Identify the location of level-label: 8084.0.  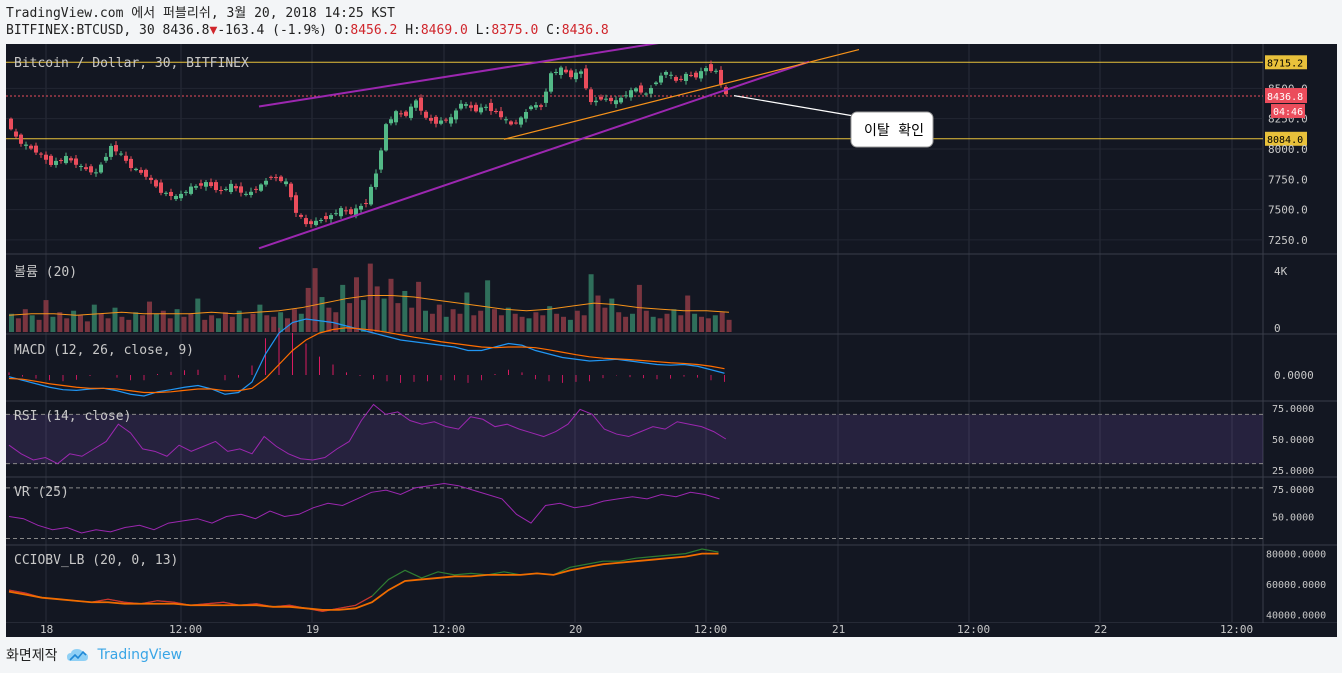
(1285, 140).